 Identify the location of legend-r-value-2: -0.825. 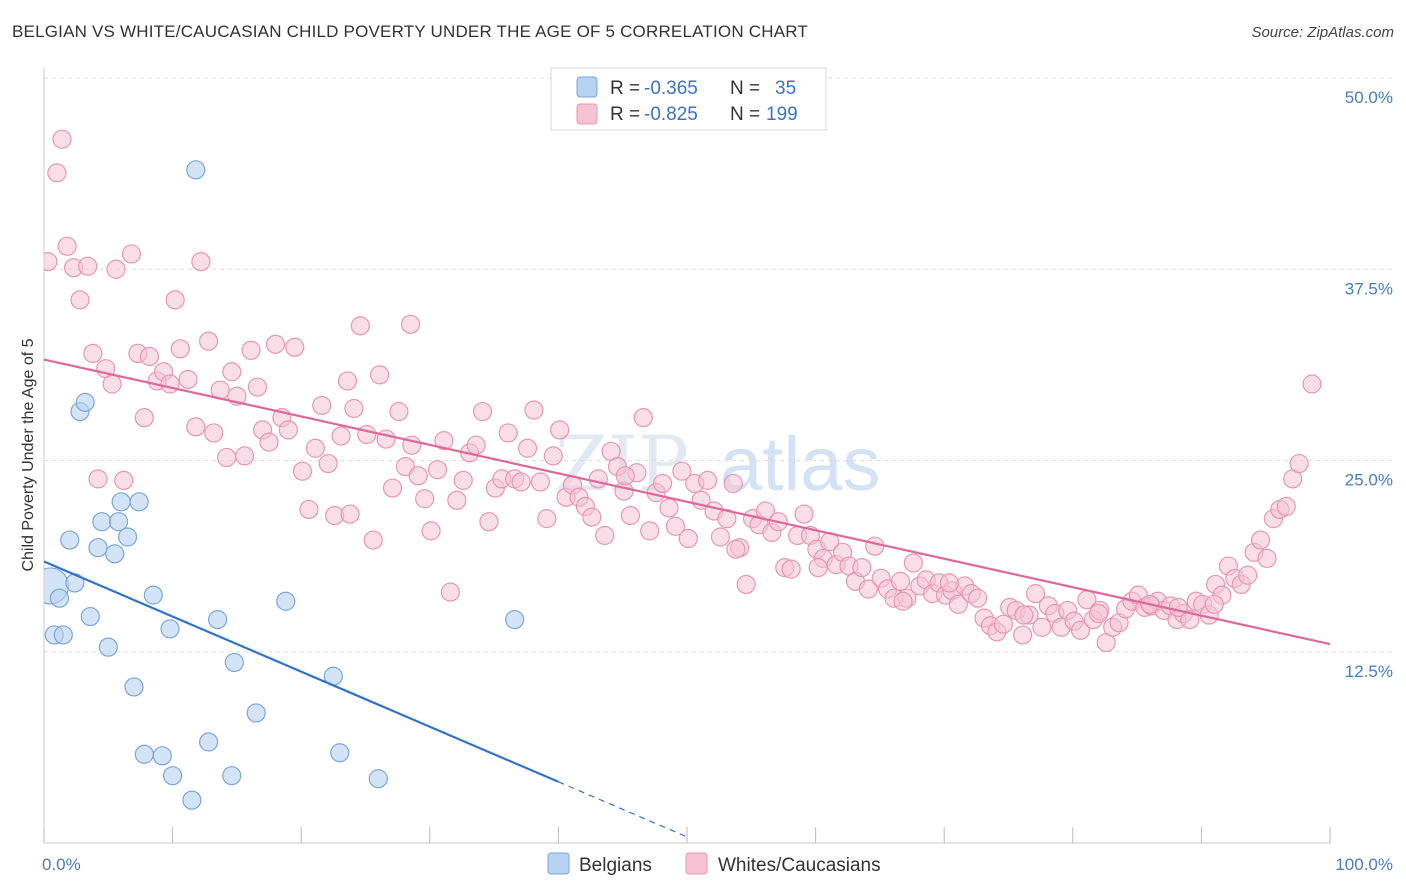
(671, 114).